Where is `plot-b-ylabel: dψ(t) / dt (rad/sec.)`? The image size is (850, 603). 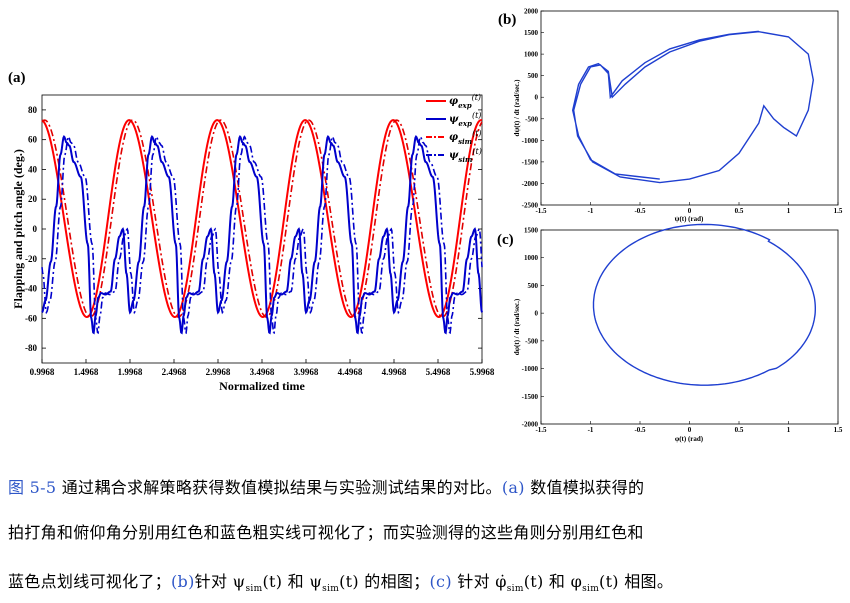 plot-b-ylabel: dψ(t) / dt (rad/sec.) is located at coordinates (517, 108).